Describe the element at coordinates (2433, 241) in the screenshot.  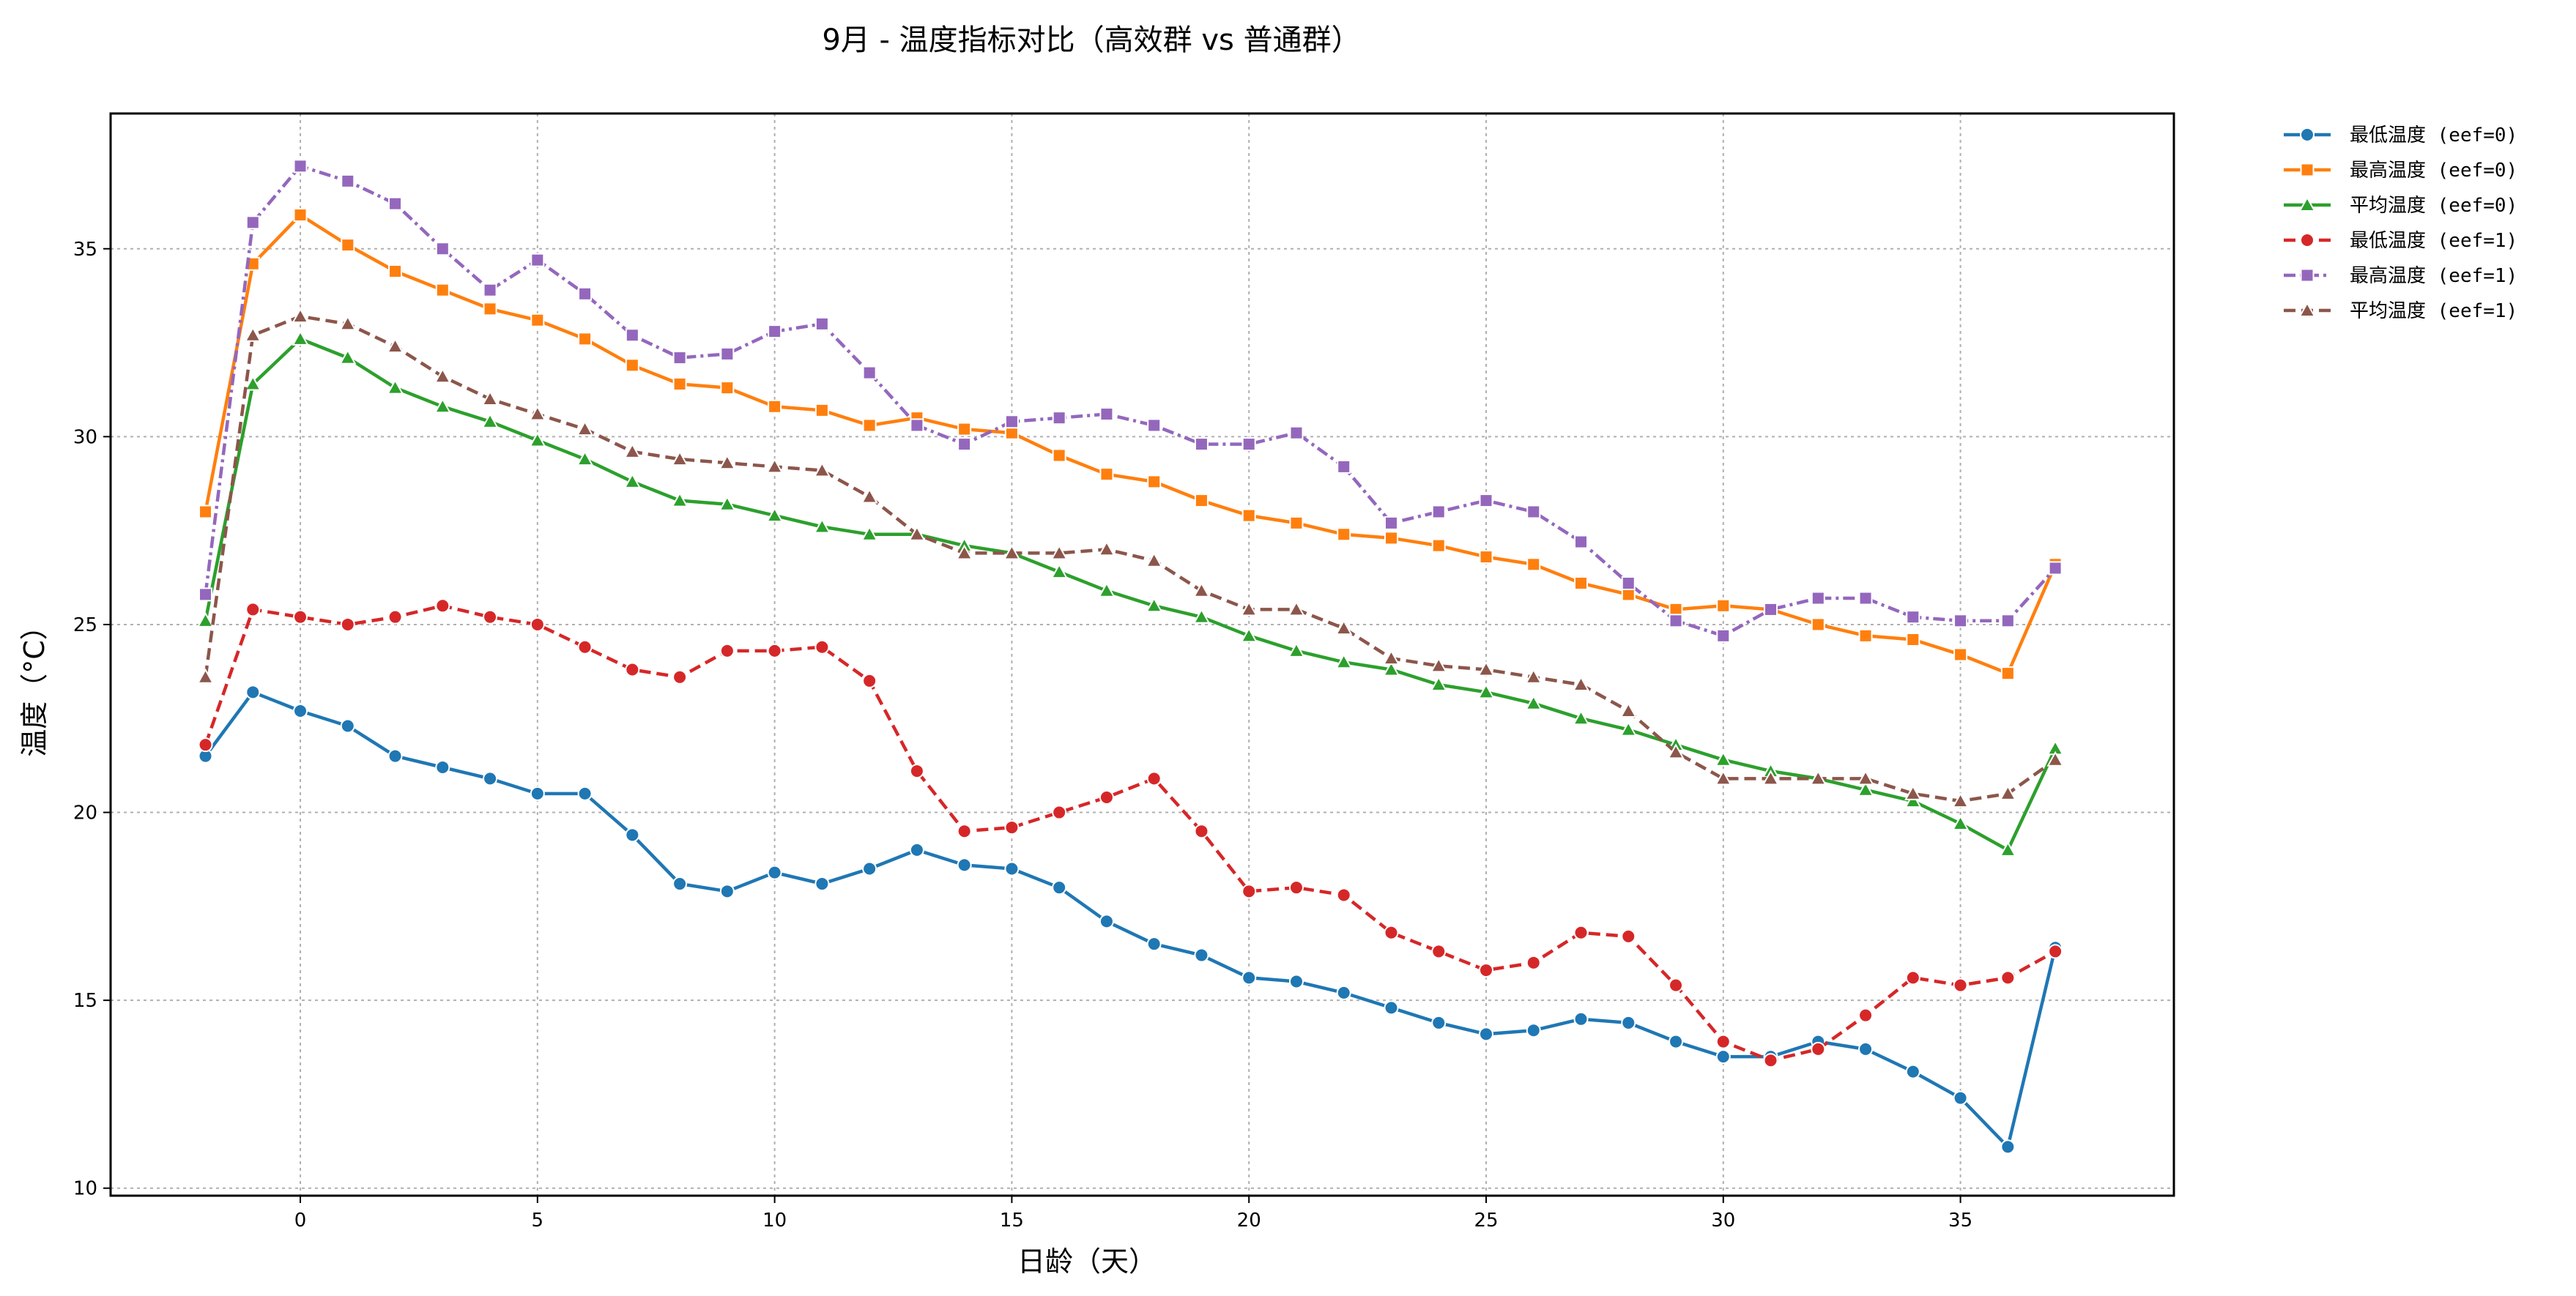
I see `legend-label: 最低温度 (eef=1)` at that location.